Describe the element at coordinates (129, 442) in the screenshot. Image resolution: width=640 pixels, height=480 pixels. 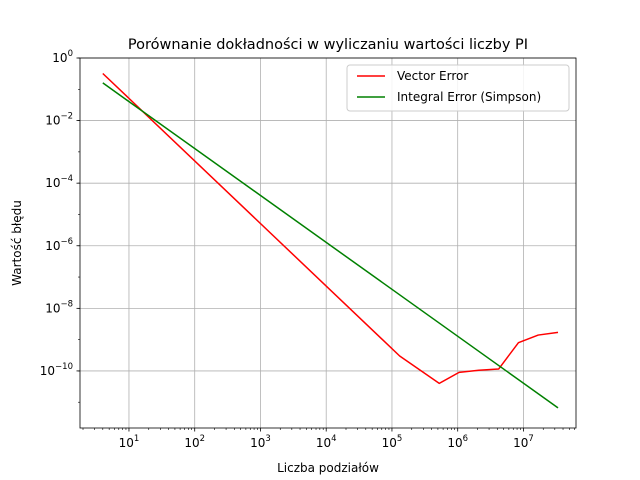
I see `x-tick-label: 10¹` at that location.